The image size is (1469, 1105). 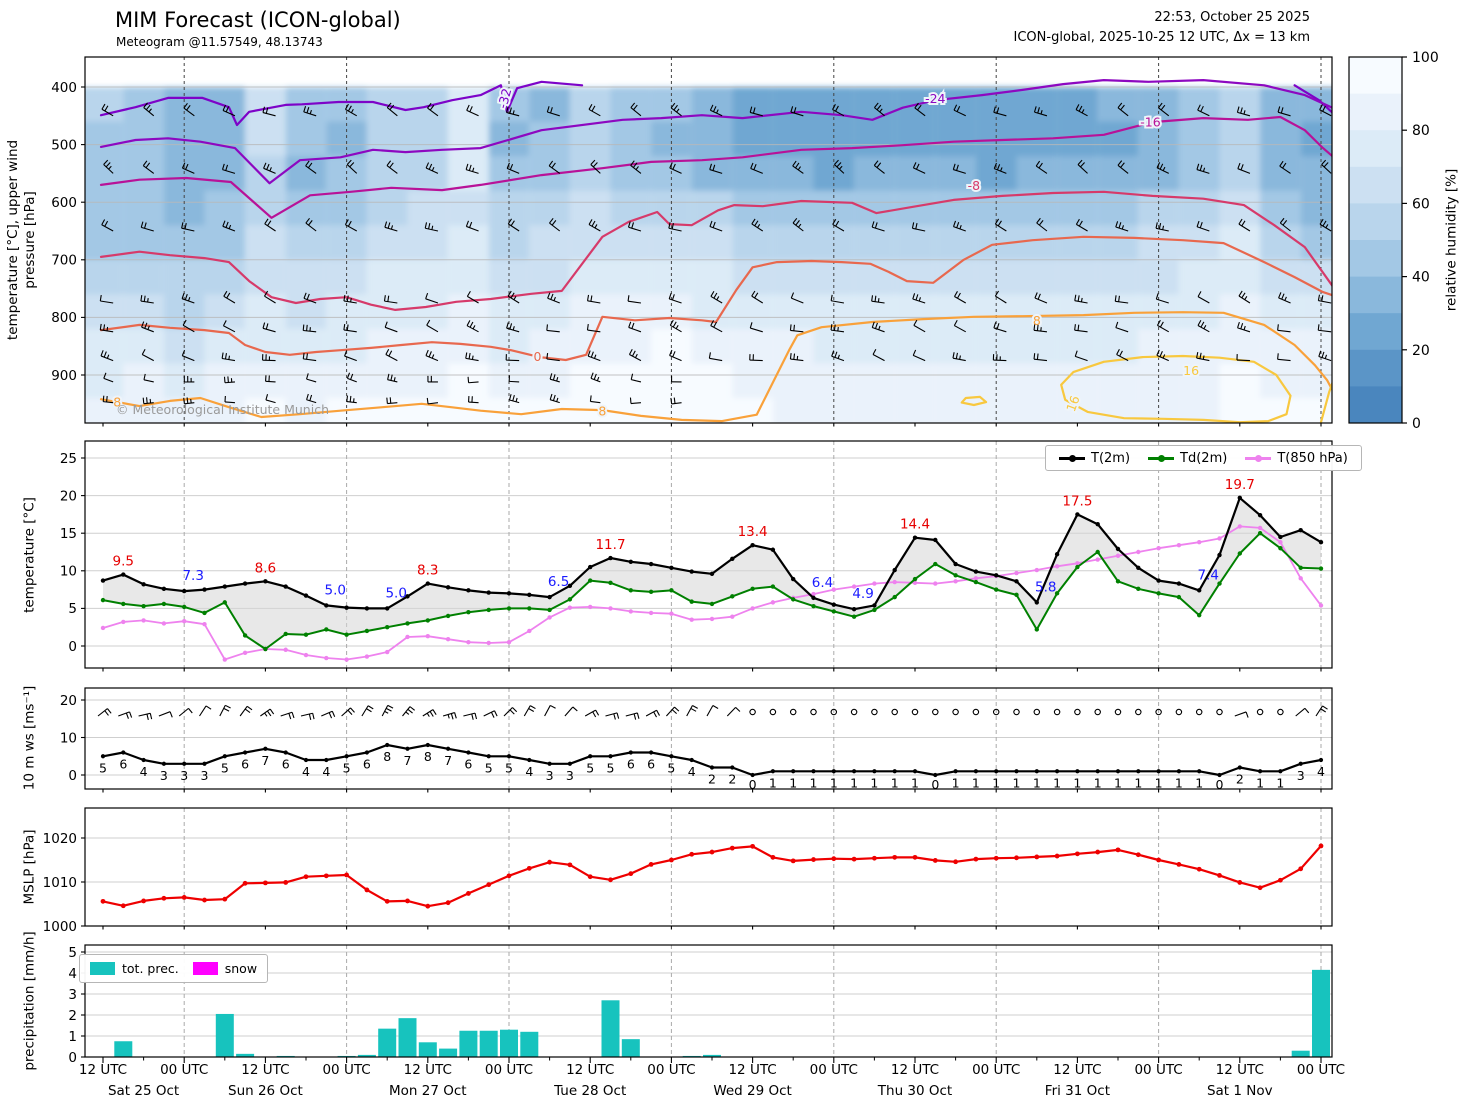 What do you see at coordinates (708, 1001) in the screenshot?
I see `panel-precipitation` at bounding box center [708, 1001].